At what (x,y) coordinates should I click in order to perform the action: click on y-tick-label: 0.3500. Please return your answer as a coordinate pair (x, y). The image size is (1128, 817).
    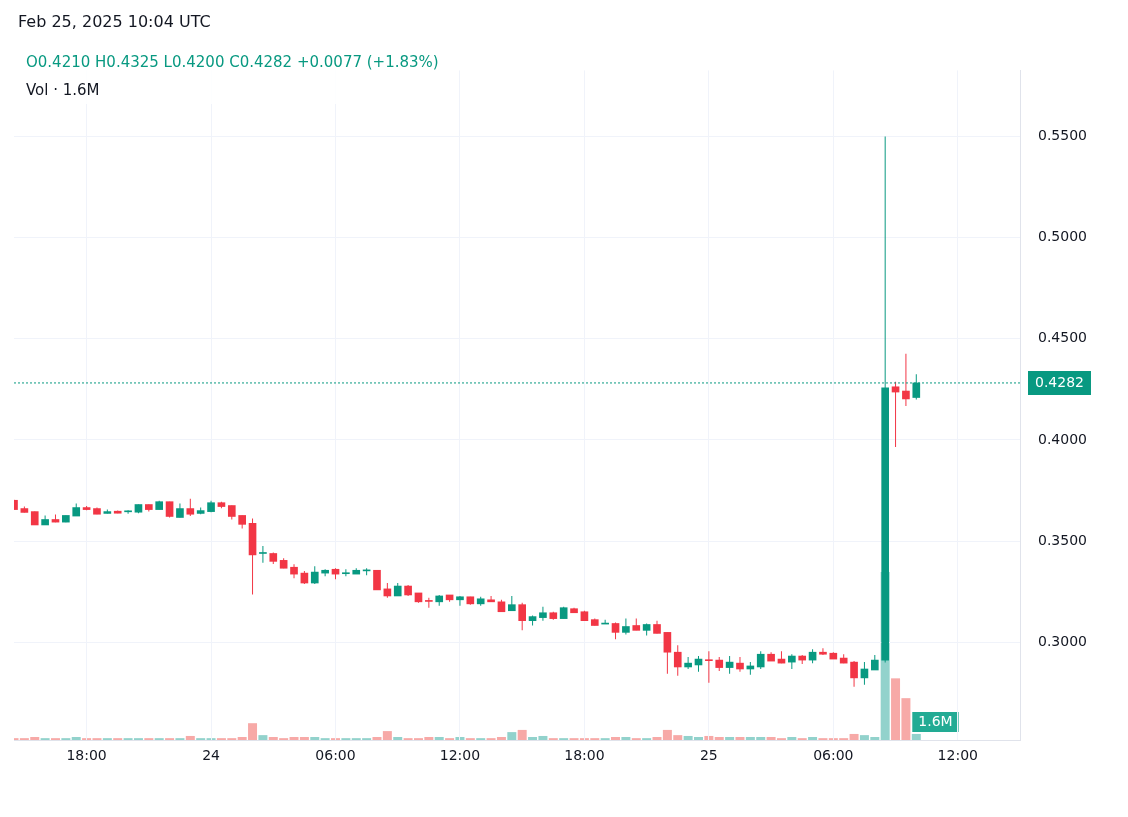
    Looking at the image, I should click on (1062, 539).